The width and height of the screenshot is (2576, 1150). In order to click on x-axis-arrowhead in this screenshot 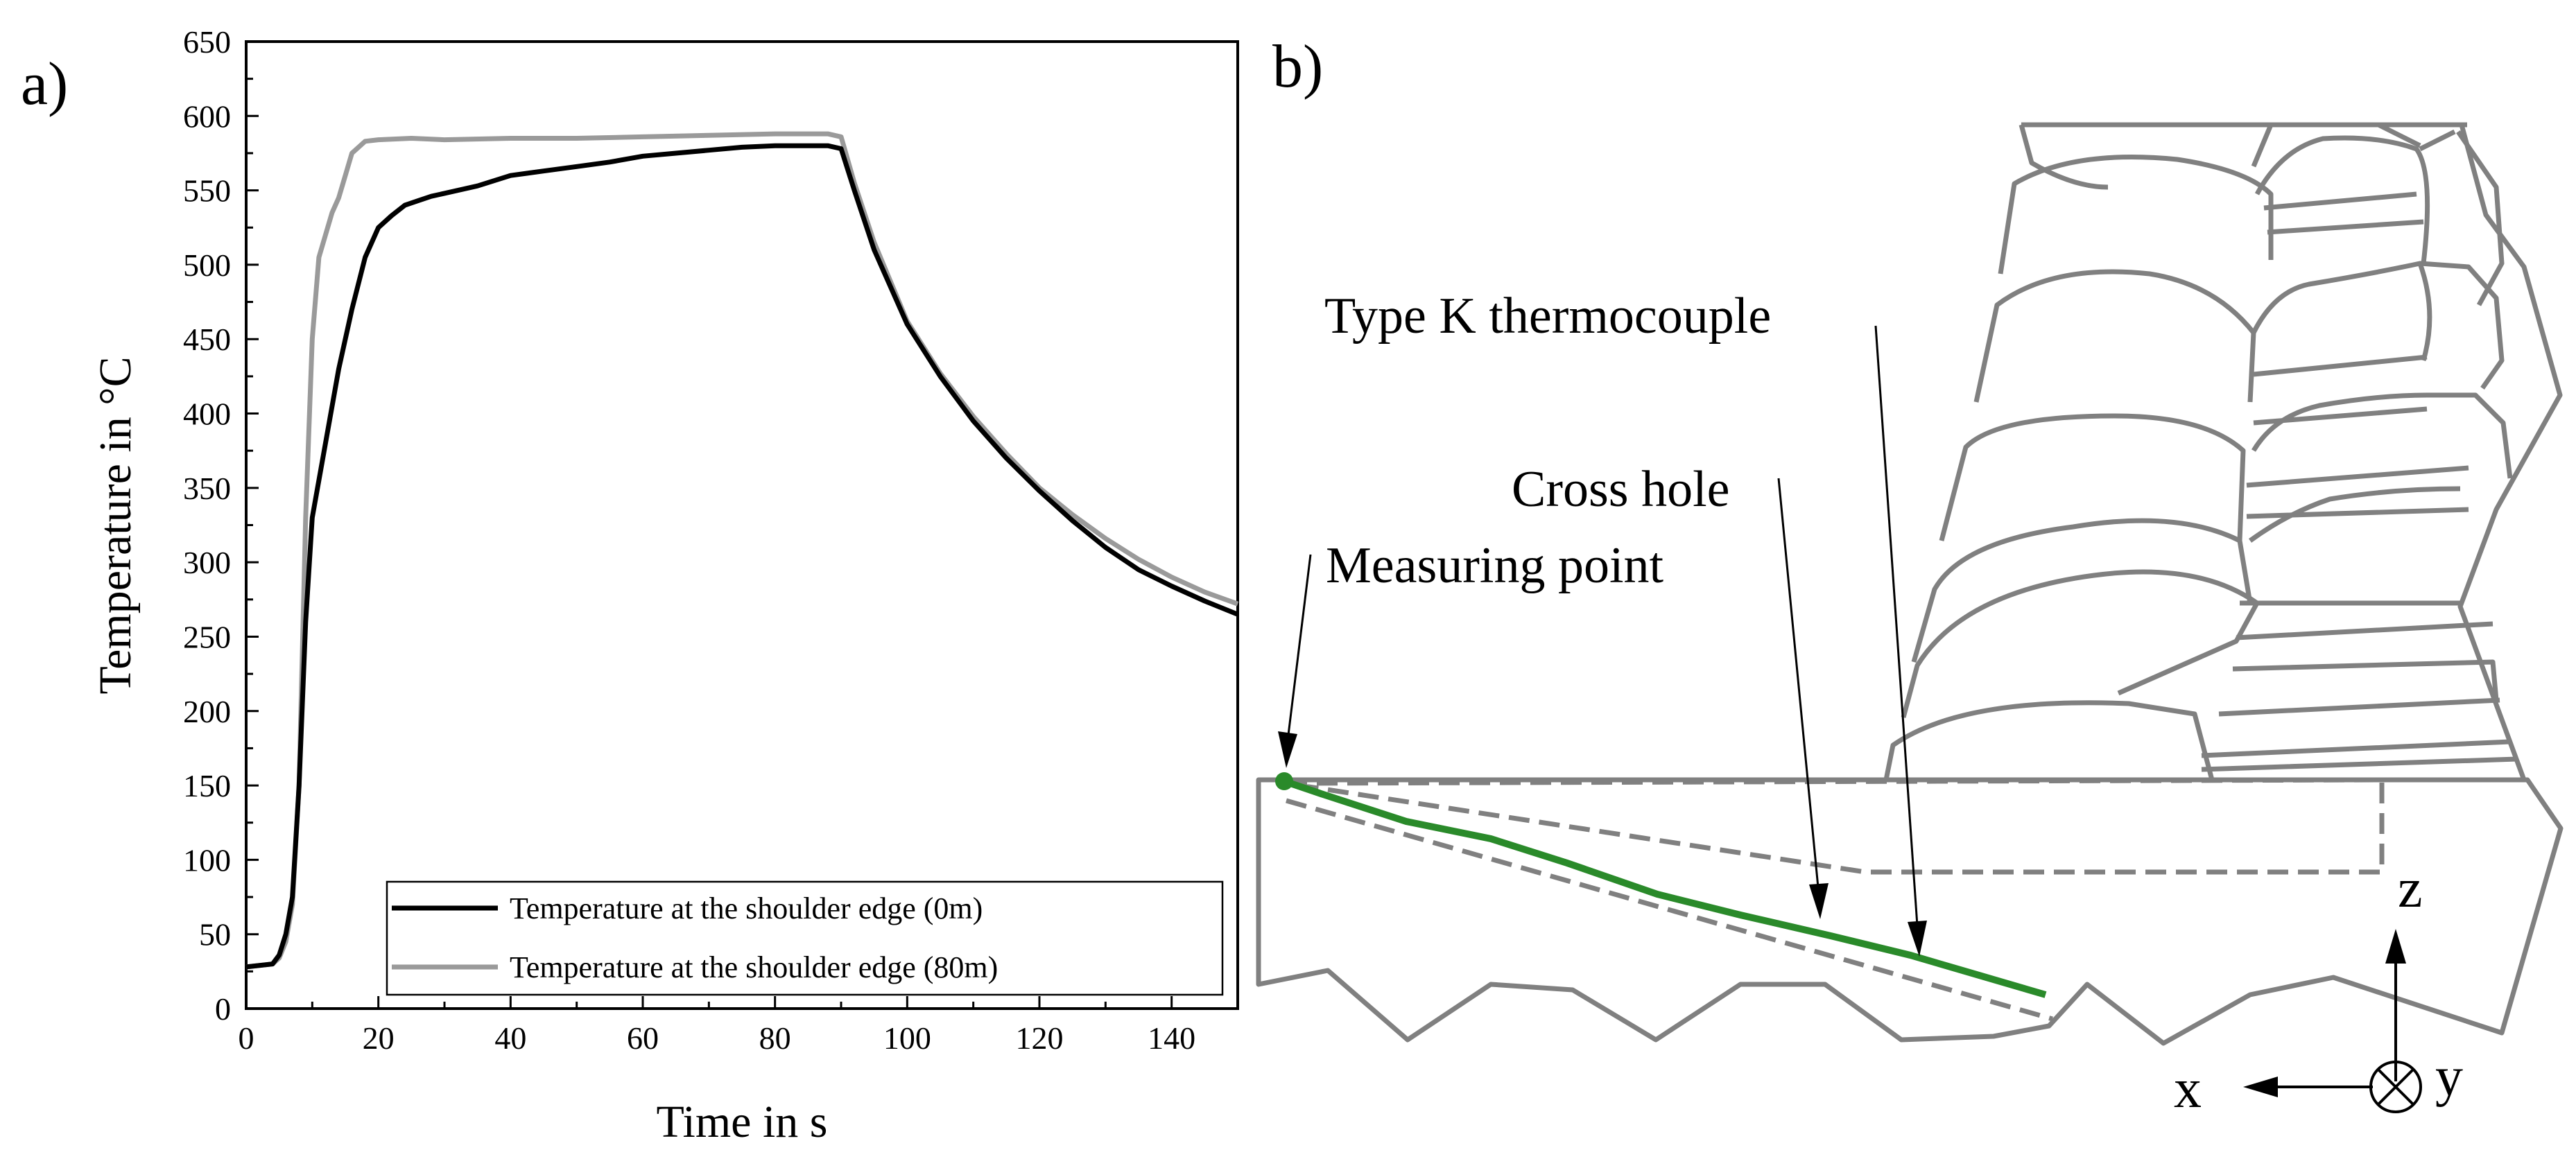, I will do `click(2260, 1087)`.